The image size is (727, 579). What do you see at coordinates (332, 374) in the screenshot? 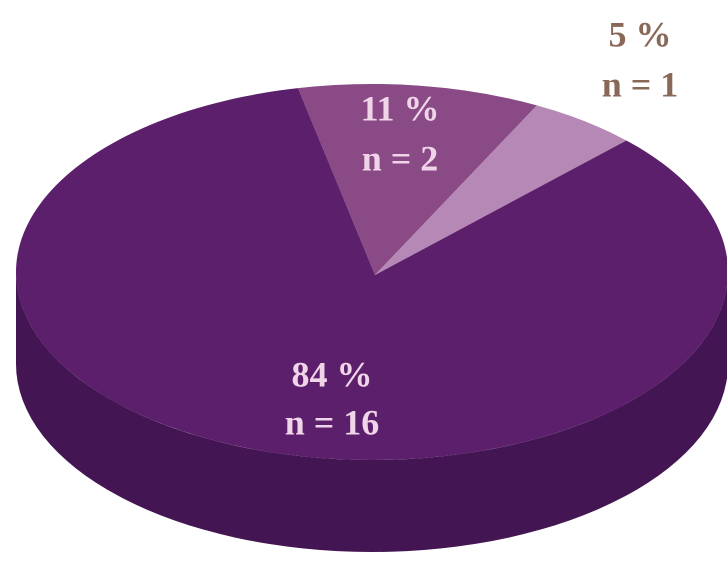
I see `value-label: 84 %` at bounding box center [332, 374].